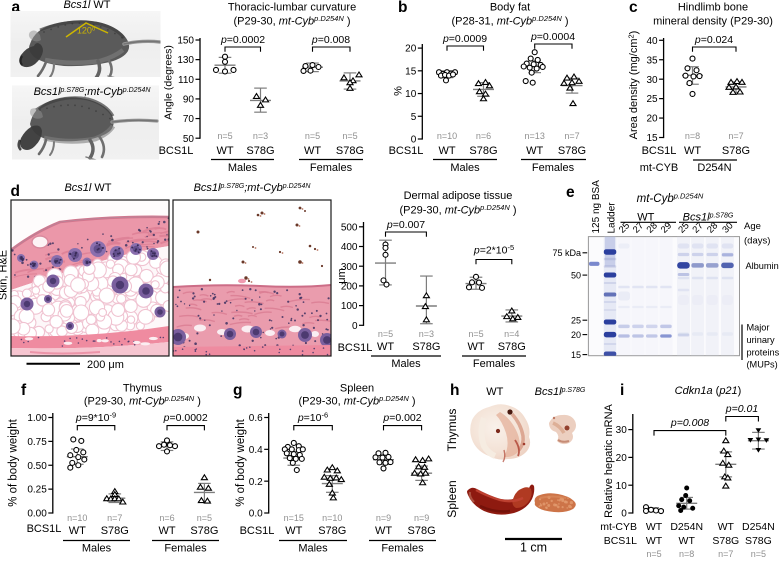  I want to click on svg-text: n=8, so click(692, 136).